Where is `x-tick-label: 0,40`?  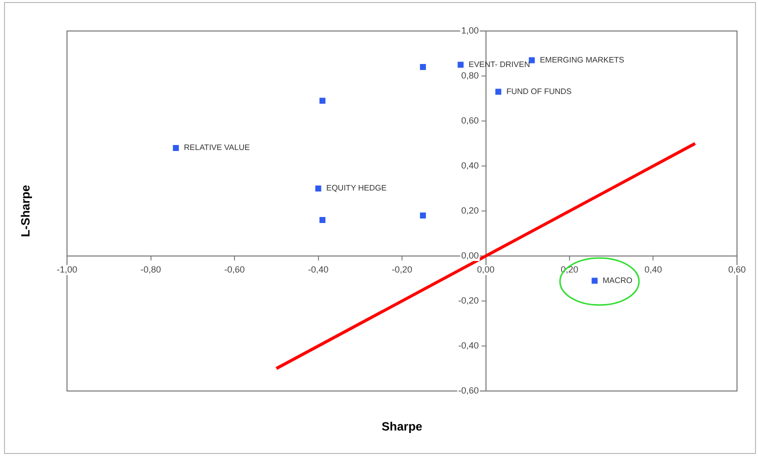 x-tick-label: 0,40 is located at coordinates (653, 269).